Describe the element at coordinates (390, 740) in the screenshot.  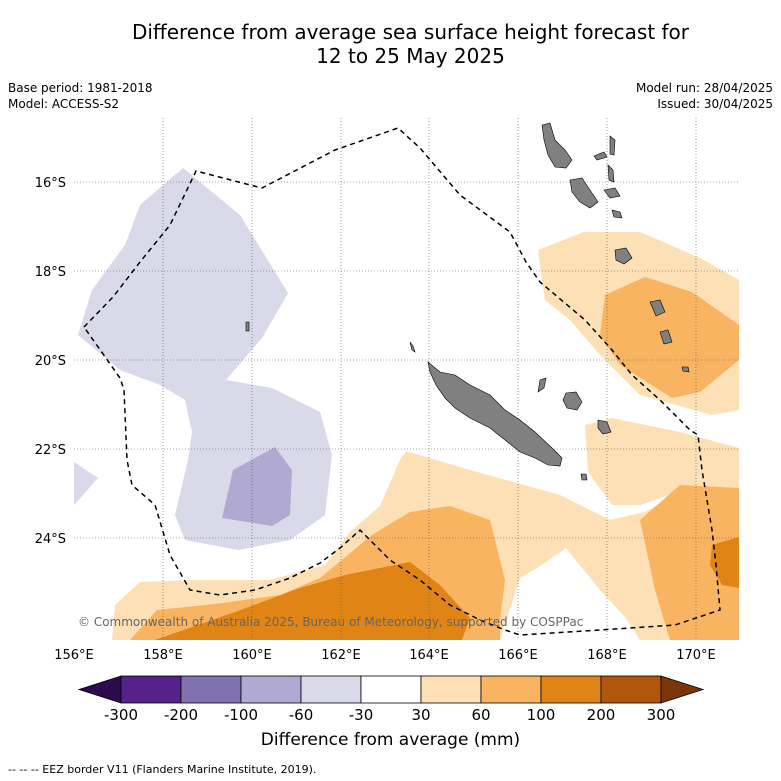
I see `colorbar-title: Difference from average (mm)` at that location.